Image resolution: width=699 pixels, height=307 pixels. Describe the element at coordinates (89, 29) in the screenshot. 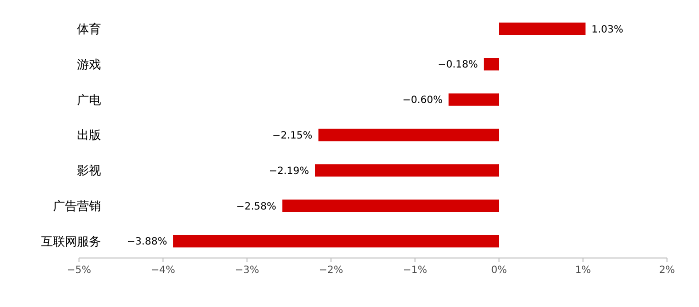

I see `y-tick-label: 体育` at that location.